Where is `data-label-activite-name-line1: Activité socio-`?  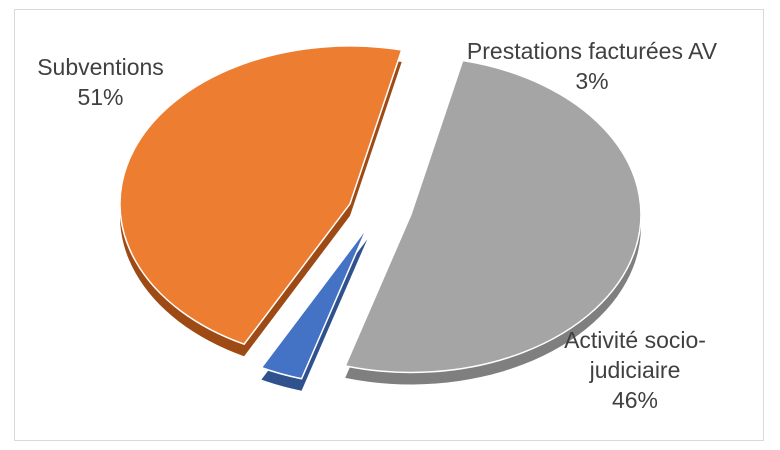
data-label-activite-name-line1: Activité socio- is located at coordinates (635, 340).